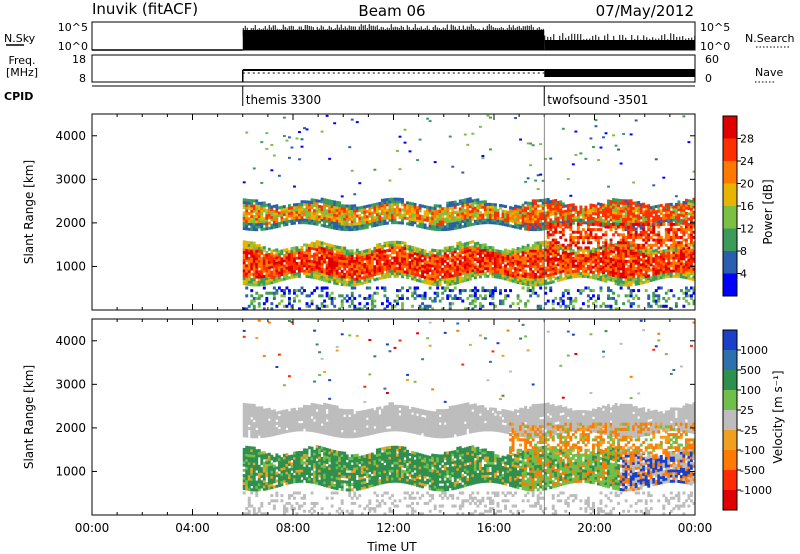  Describe the element at coordinates (391, 11) in the screenshot. I see `beam-title: Beam 06` at that location.